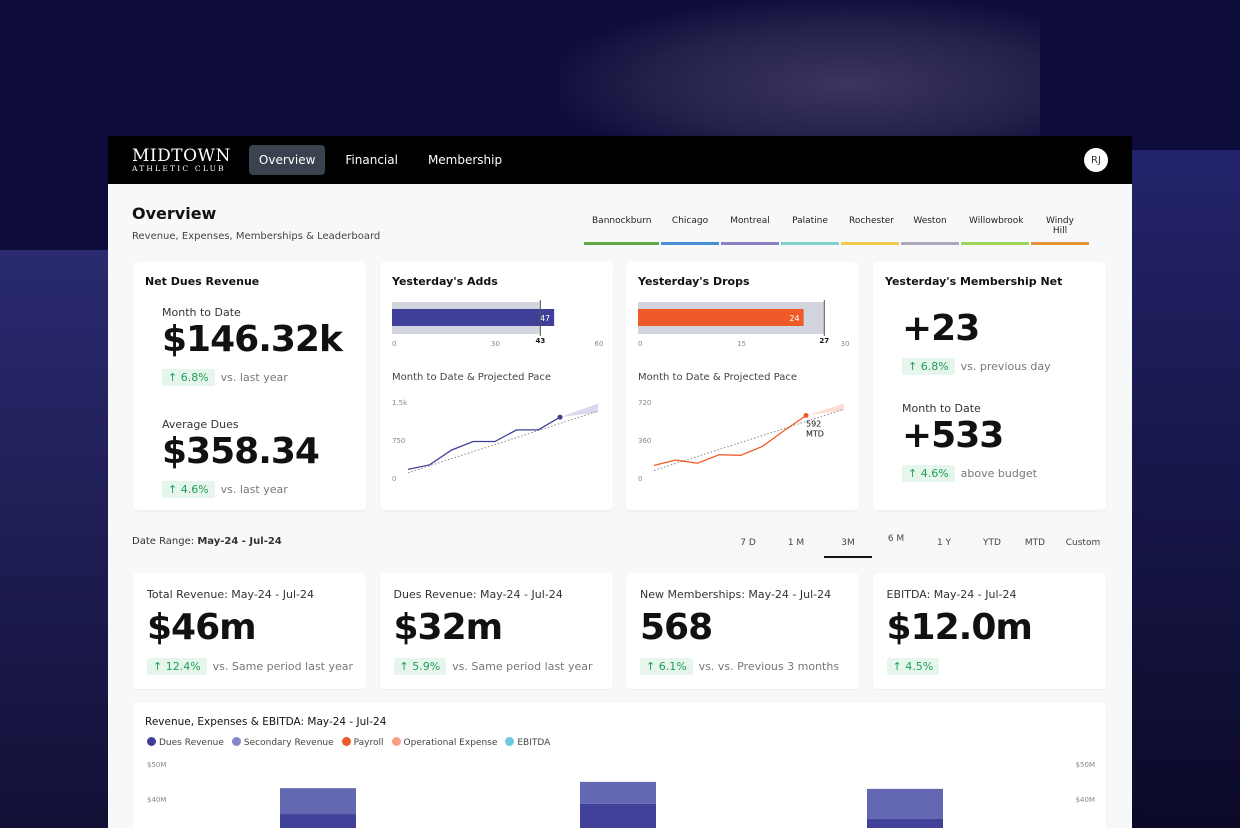 This screenshot has height=828, width=1240. I want to click on annotation-label: MTD, so click(815, 434).